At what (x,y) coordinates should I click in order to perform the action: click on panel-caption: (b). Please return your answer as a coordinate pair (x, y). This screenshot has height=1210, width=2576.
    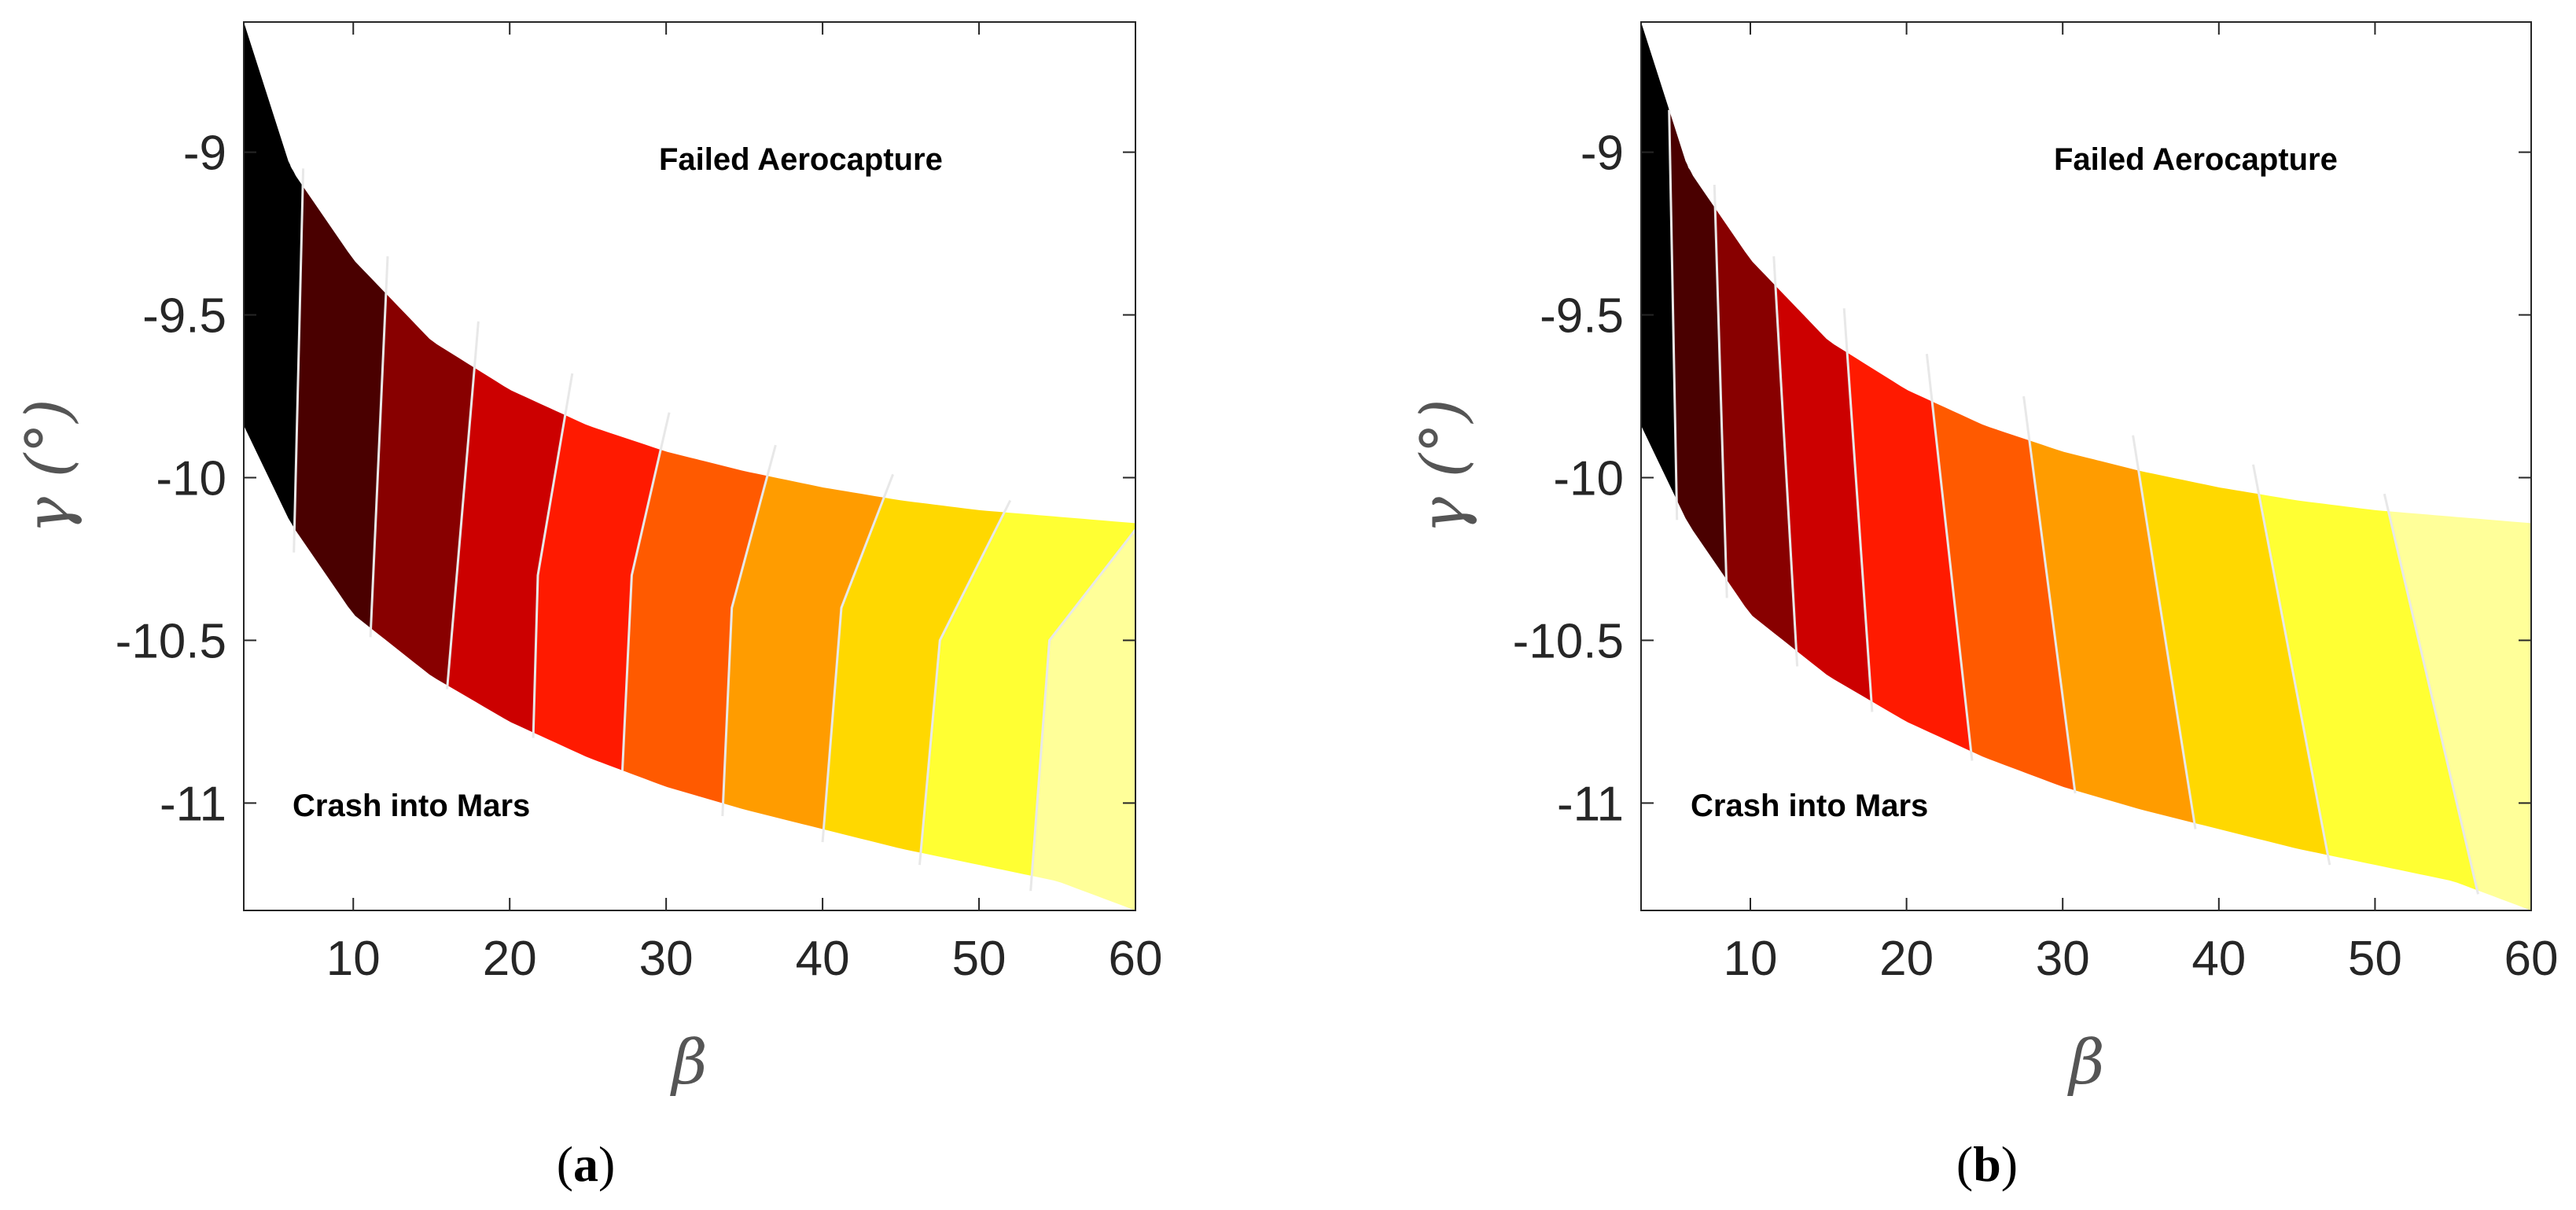
    Looking at the image, I should click on (1987, 1164).